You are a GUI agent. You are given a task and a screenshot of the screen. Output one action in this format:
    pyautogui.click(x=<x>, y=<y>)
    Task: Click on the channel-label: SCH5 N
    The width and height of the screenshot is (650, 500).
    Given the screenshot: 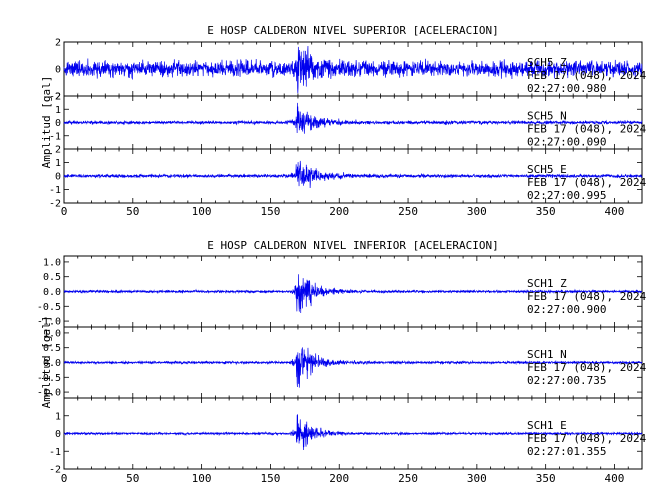 What is the action you would take?
    pyautogui.click(x=547, y=115)
    